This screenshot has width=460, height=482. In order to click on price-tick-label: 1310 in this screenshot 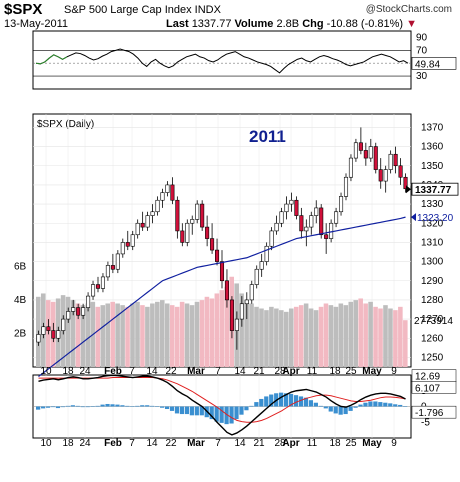, I will do `click(432, 242)`.